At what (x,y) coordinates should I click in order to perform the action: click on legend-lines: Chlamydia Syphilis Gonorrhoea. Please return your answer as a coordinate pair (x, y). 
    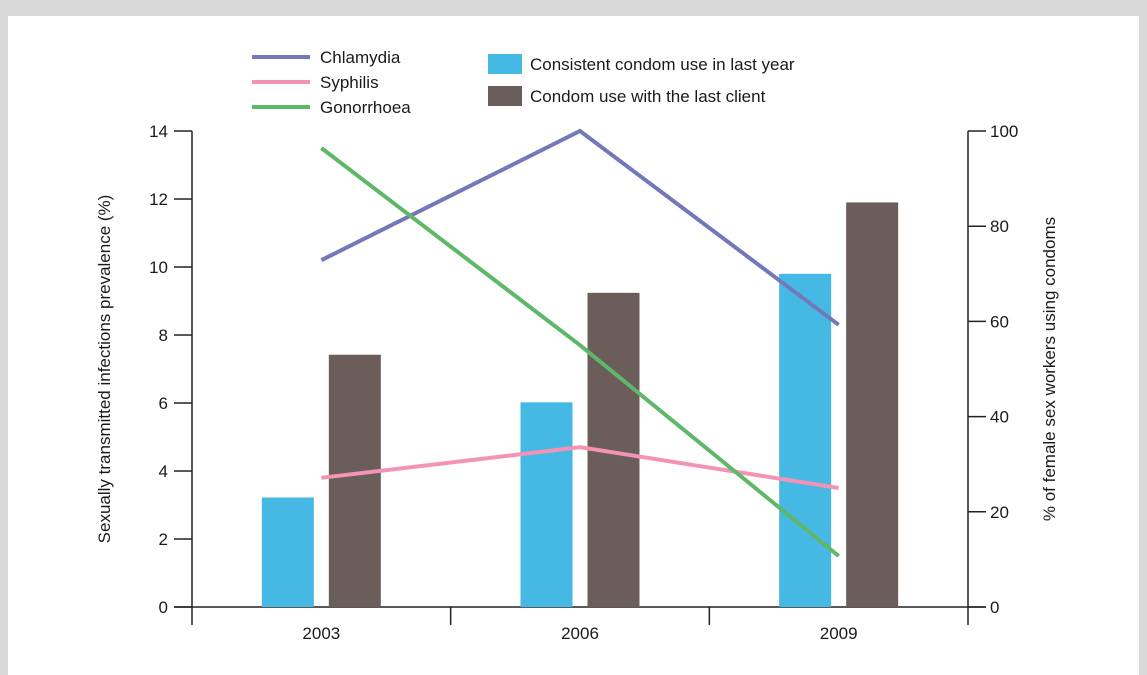
    Looking at the image, I should click on (331, 82).